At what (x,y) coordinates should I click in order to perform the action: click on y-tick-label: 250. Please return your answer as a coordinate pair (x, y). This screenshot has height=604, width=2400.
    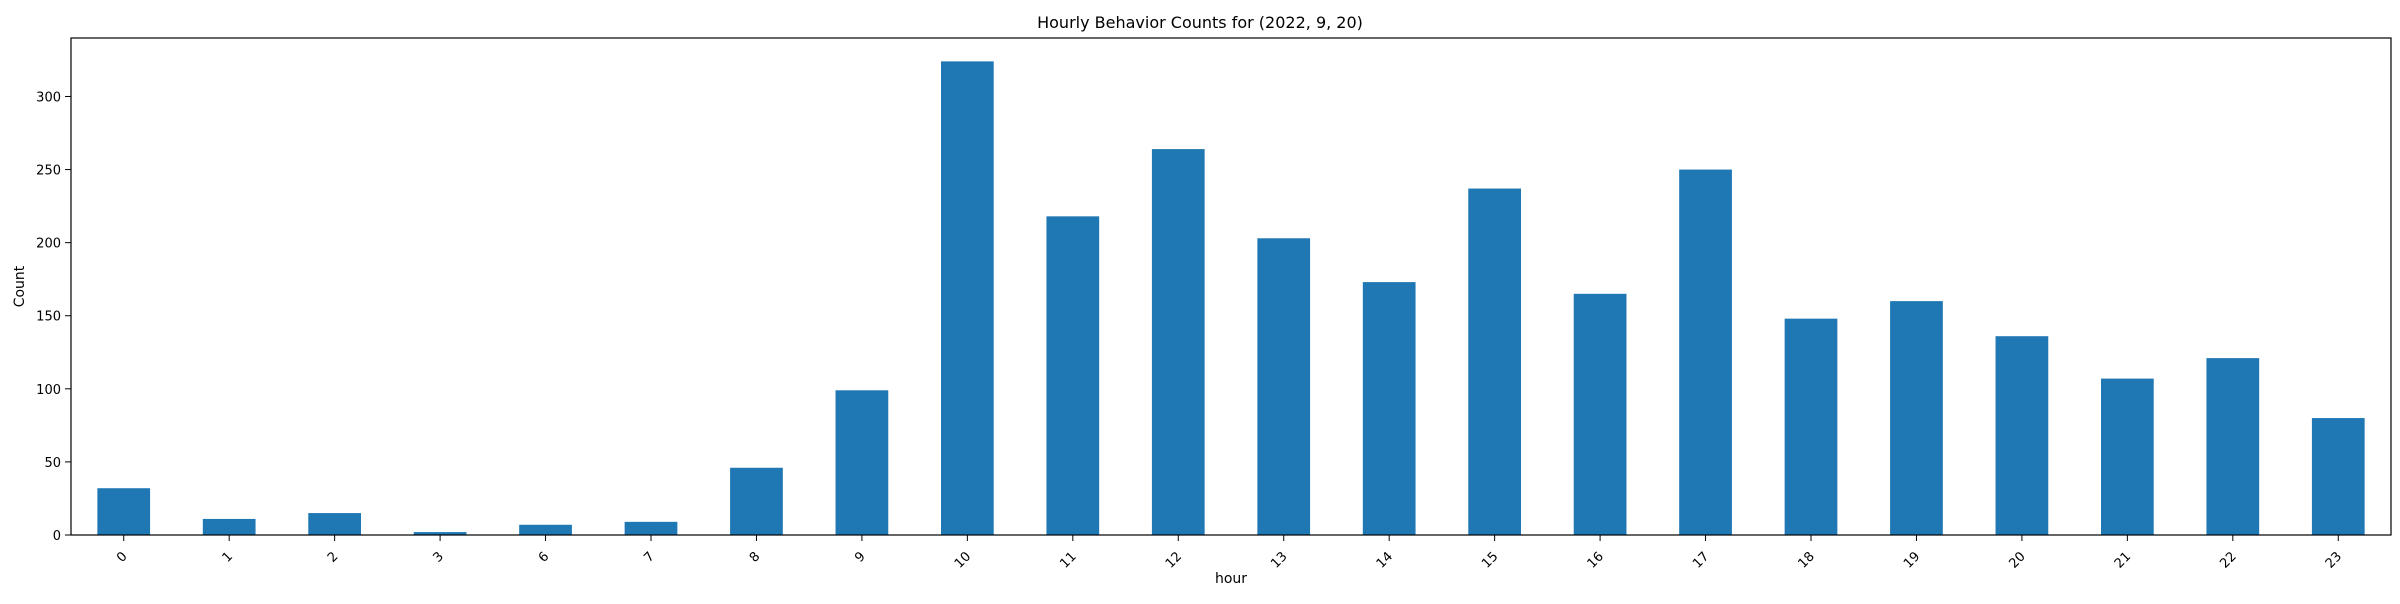
    Looking at the image, I should click on (48, 171).